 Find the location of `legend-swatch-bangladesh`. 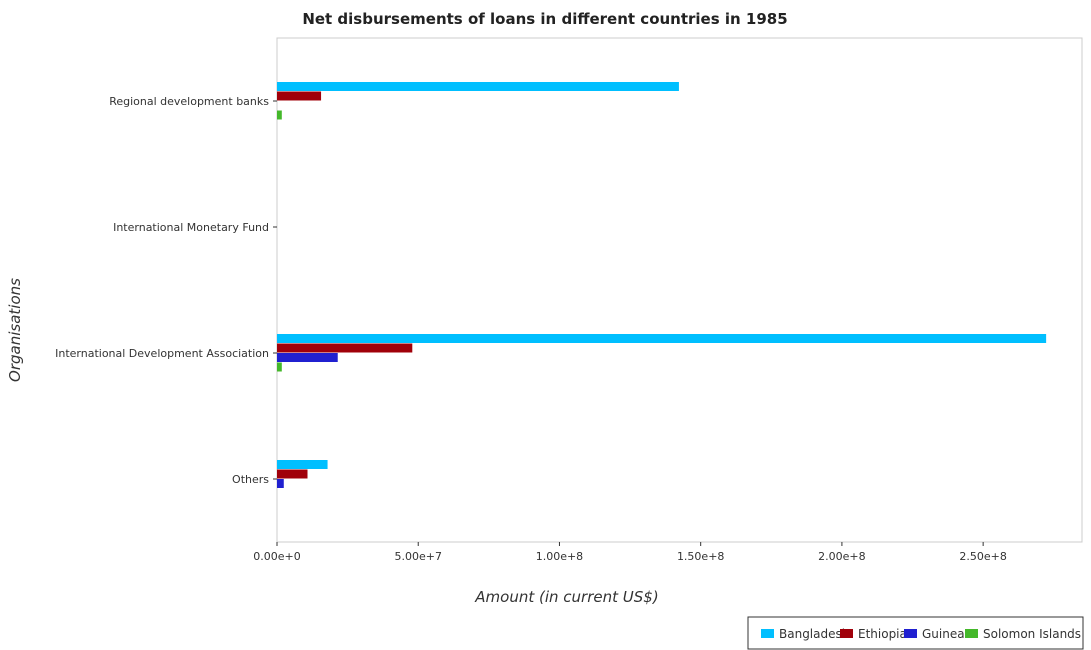

legend-swatch-bangladesh is located at coordinates (767, 633).